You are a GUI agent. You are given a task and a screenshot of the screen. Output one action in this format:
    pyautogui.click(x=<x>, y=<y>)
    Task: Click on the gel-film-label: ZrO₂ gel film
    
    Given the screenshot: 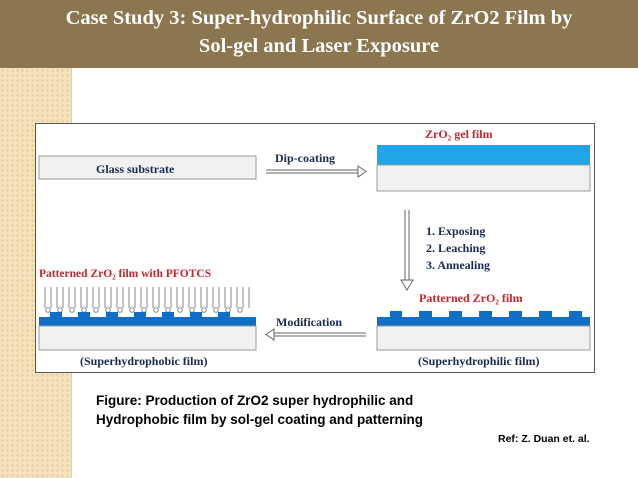 What is the action you would take?
    pyautogui.click(x=459, y=134)
    